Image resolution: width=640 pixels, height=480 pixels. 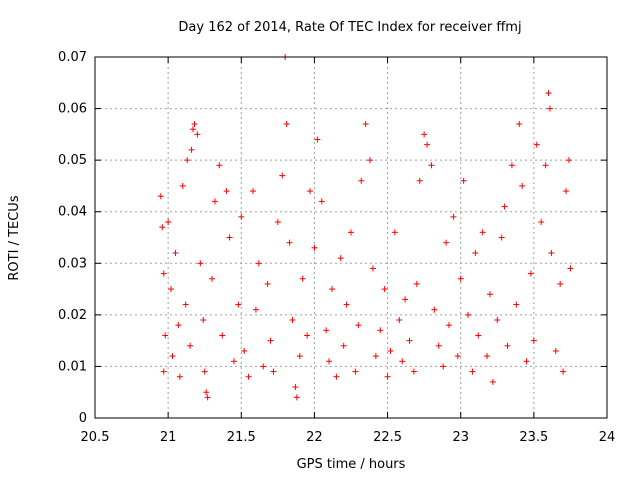 I want to click on y-tick-label: 0.06, so click(x=72, y=109).